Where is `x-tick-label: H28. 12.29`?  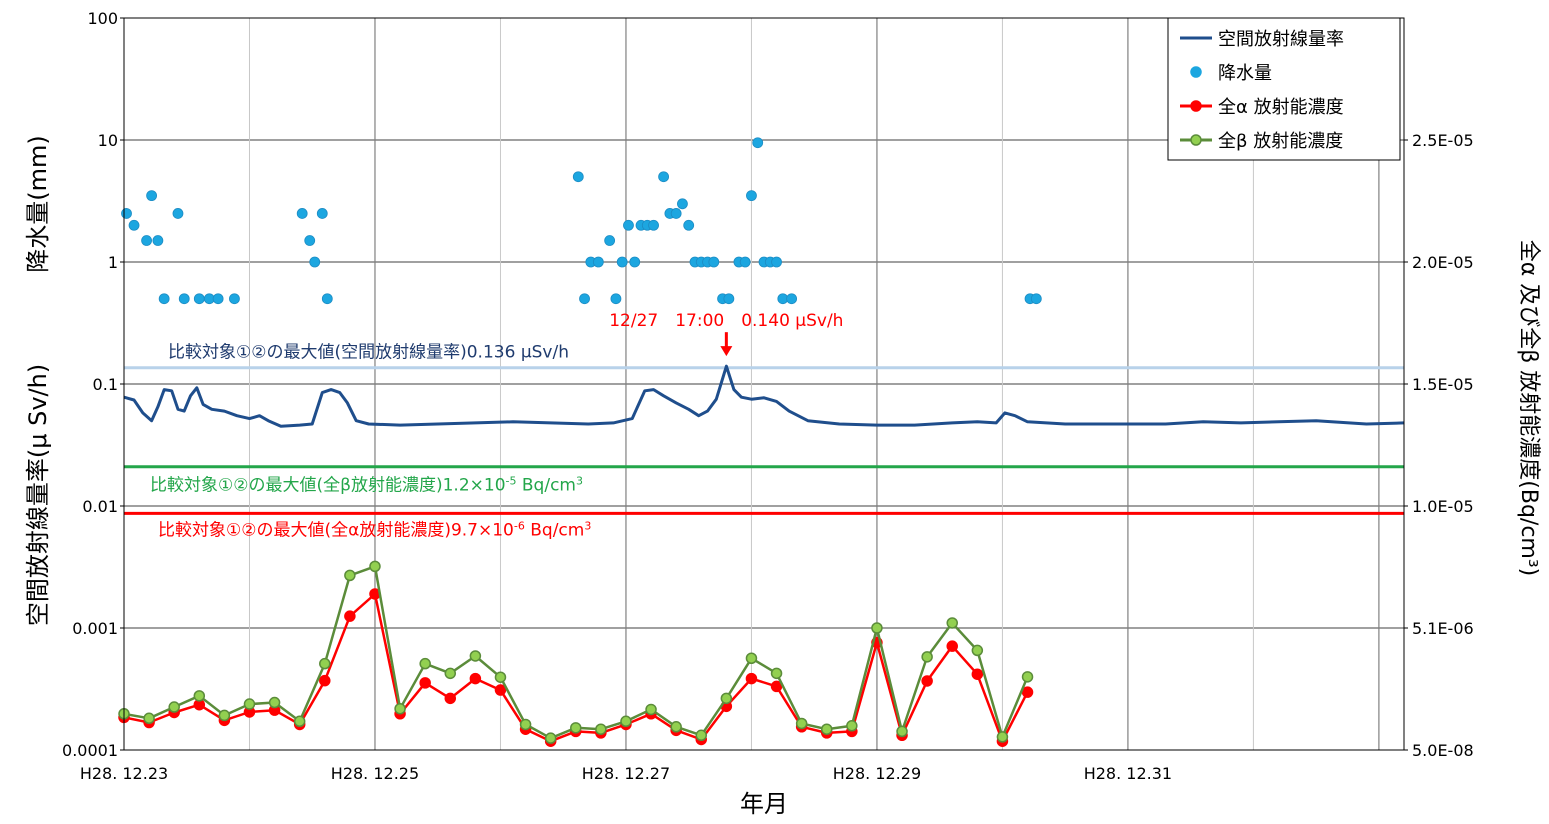 x-tick-label: H28. 12.29 is located at coordinates (877, 773).